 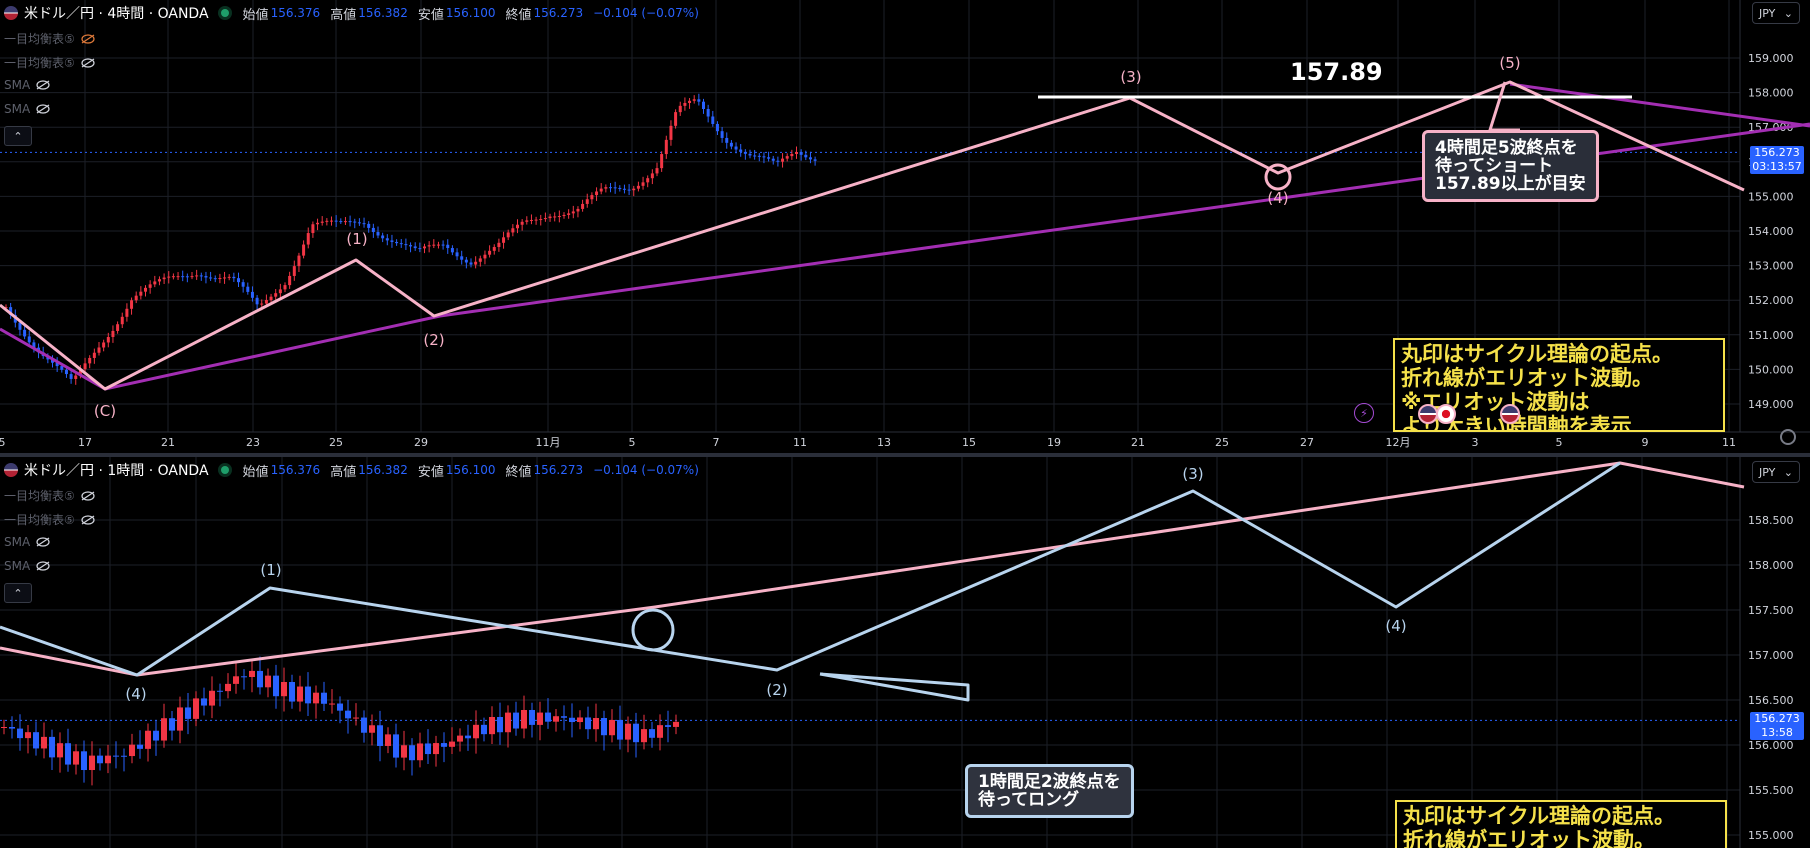 I want to click on callout-line: 待ってショート, so click(x=1494, y=166).